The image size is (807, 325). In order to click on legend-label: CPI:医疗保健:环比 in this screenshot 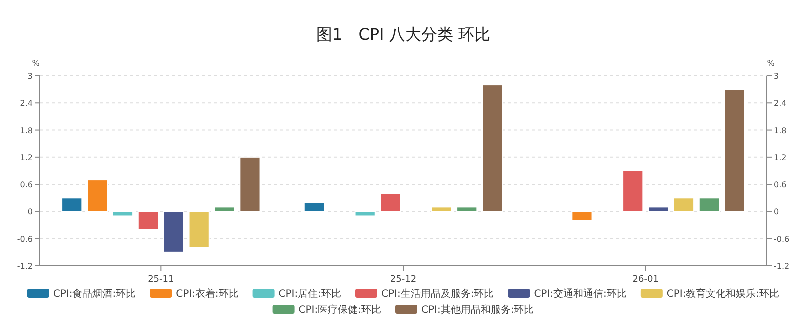, I will do `click(340, 310)`.